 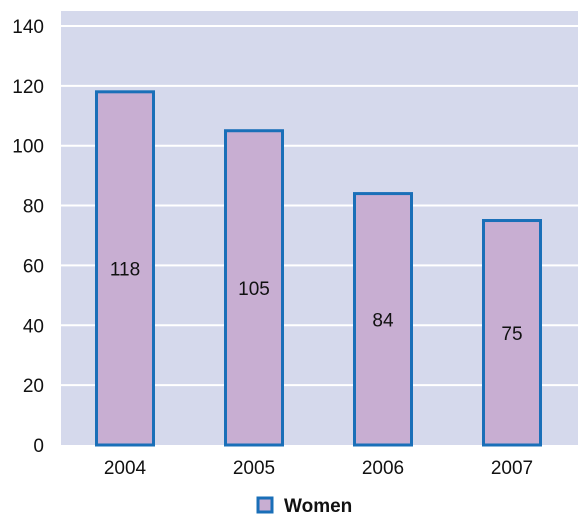 What do you see at coordinates (33, 207) in the screenshot?
I see `y-tick-label: 80` at bounding box center [33, 207].